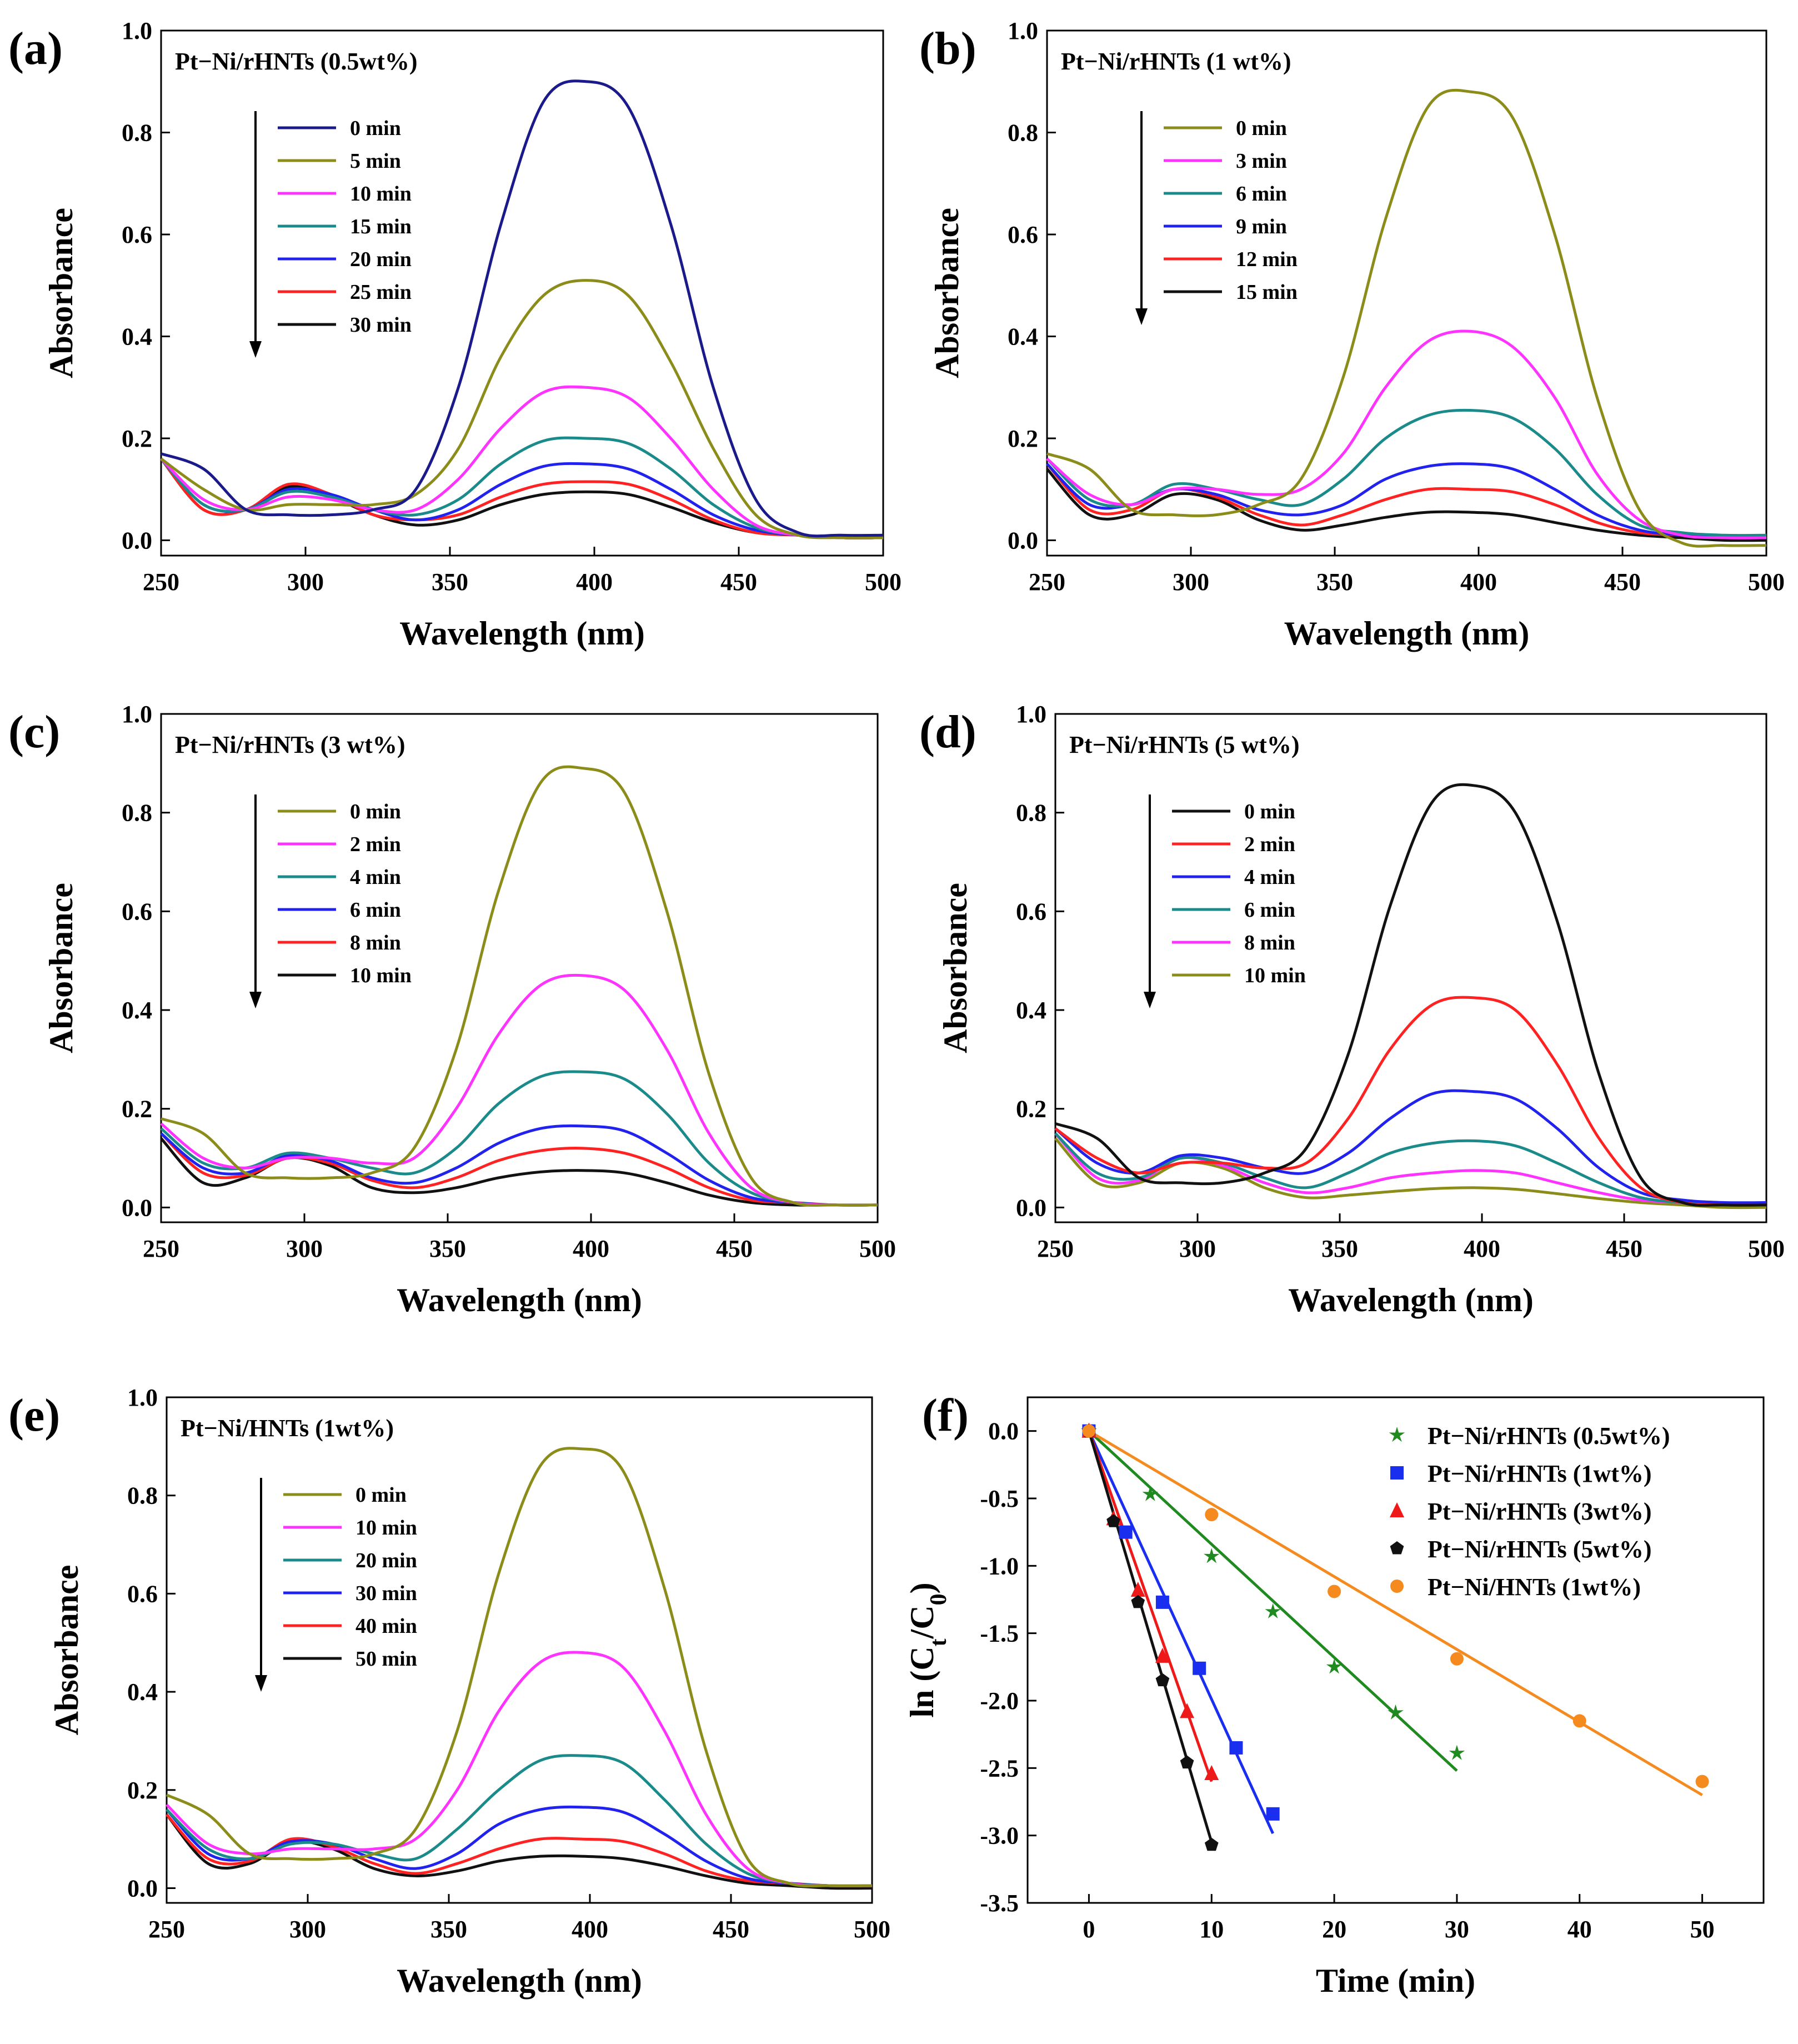 The width and height of the screenshot is (1798, 2044). I want to click on legend-label: 8 min, so click(375, 942).